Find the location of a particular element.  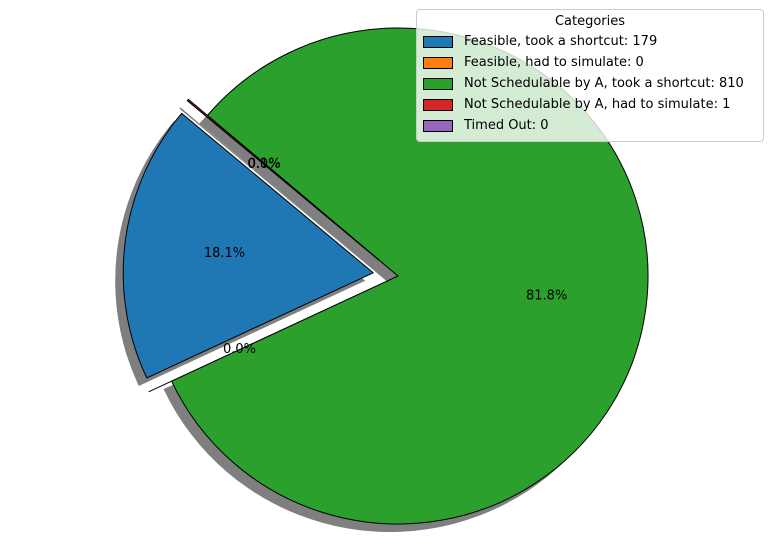

legend-label-0: Feasible, took a shortcut: 179 is located at coordinates (561, 41).